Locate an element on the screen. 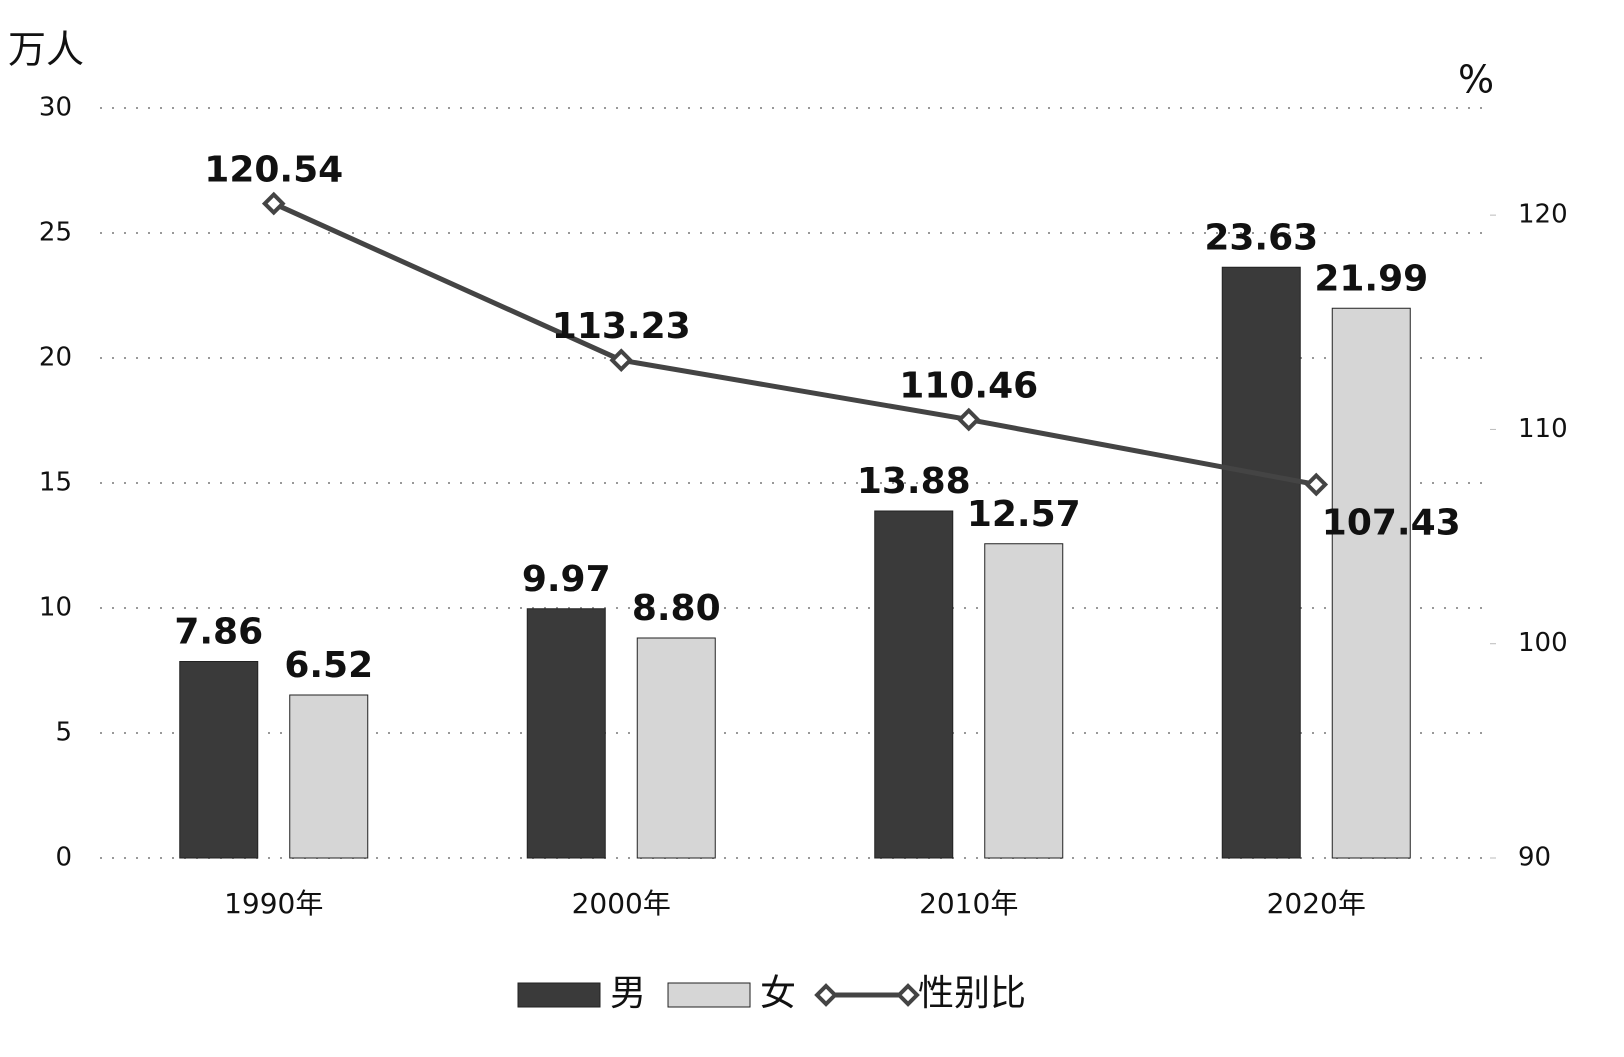 Image resolution: width=1624 pixels, height=1057 pixels. data-label: 113.23 is located at coordinates (621, 326).